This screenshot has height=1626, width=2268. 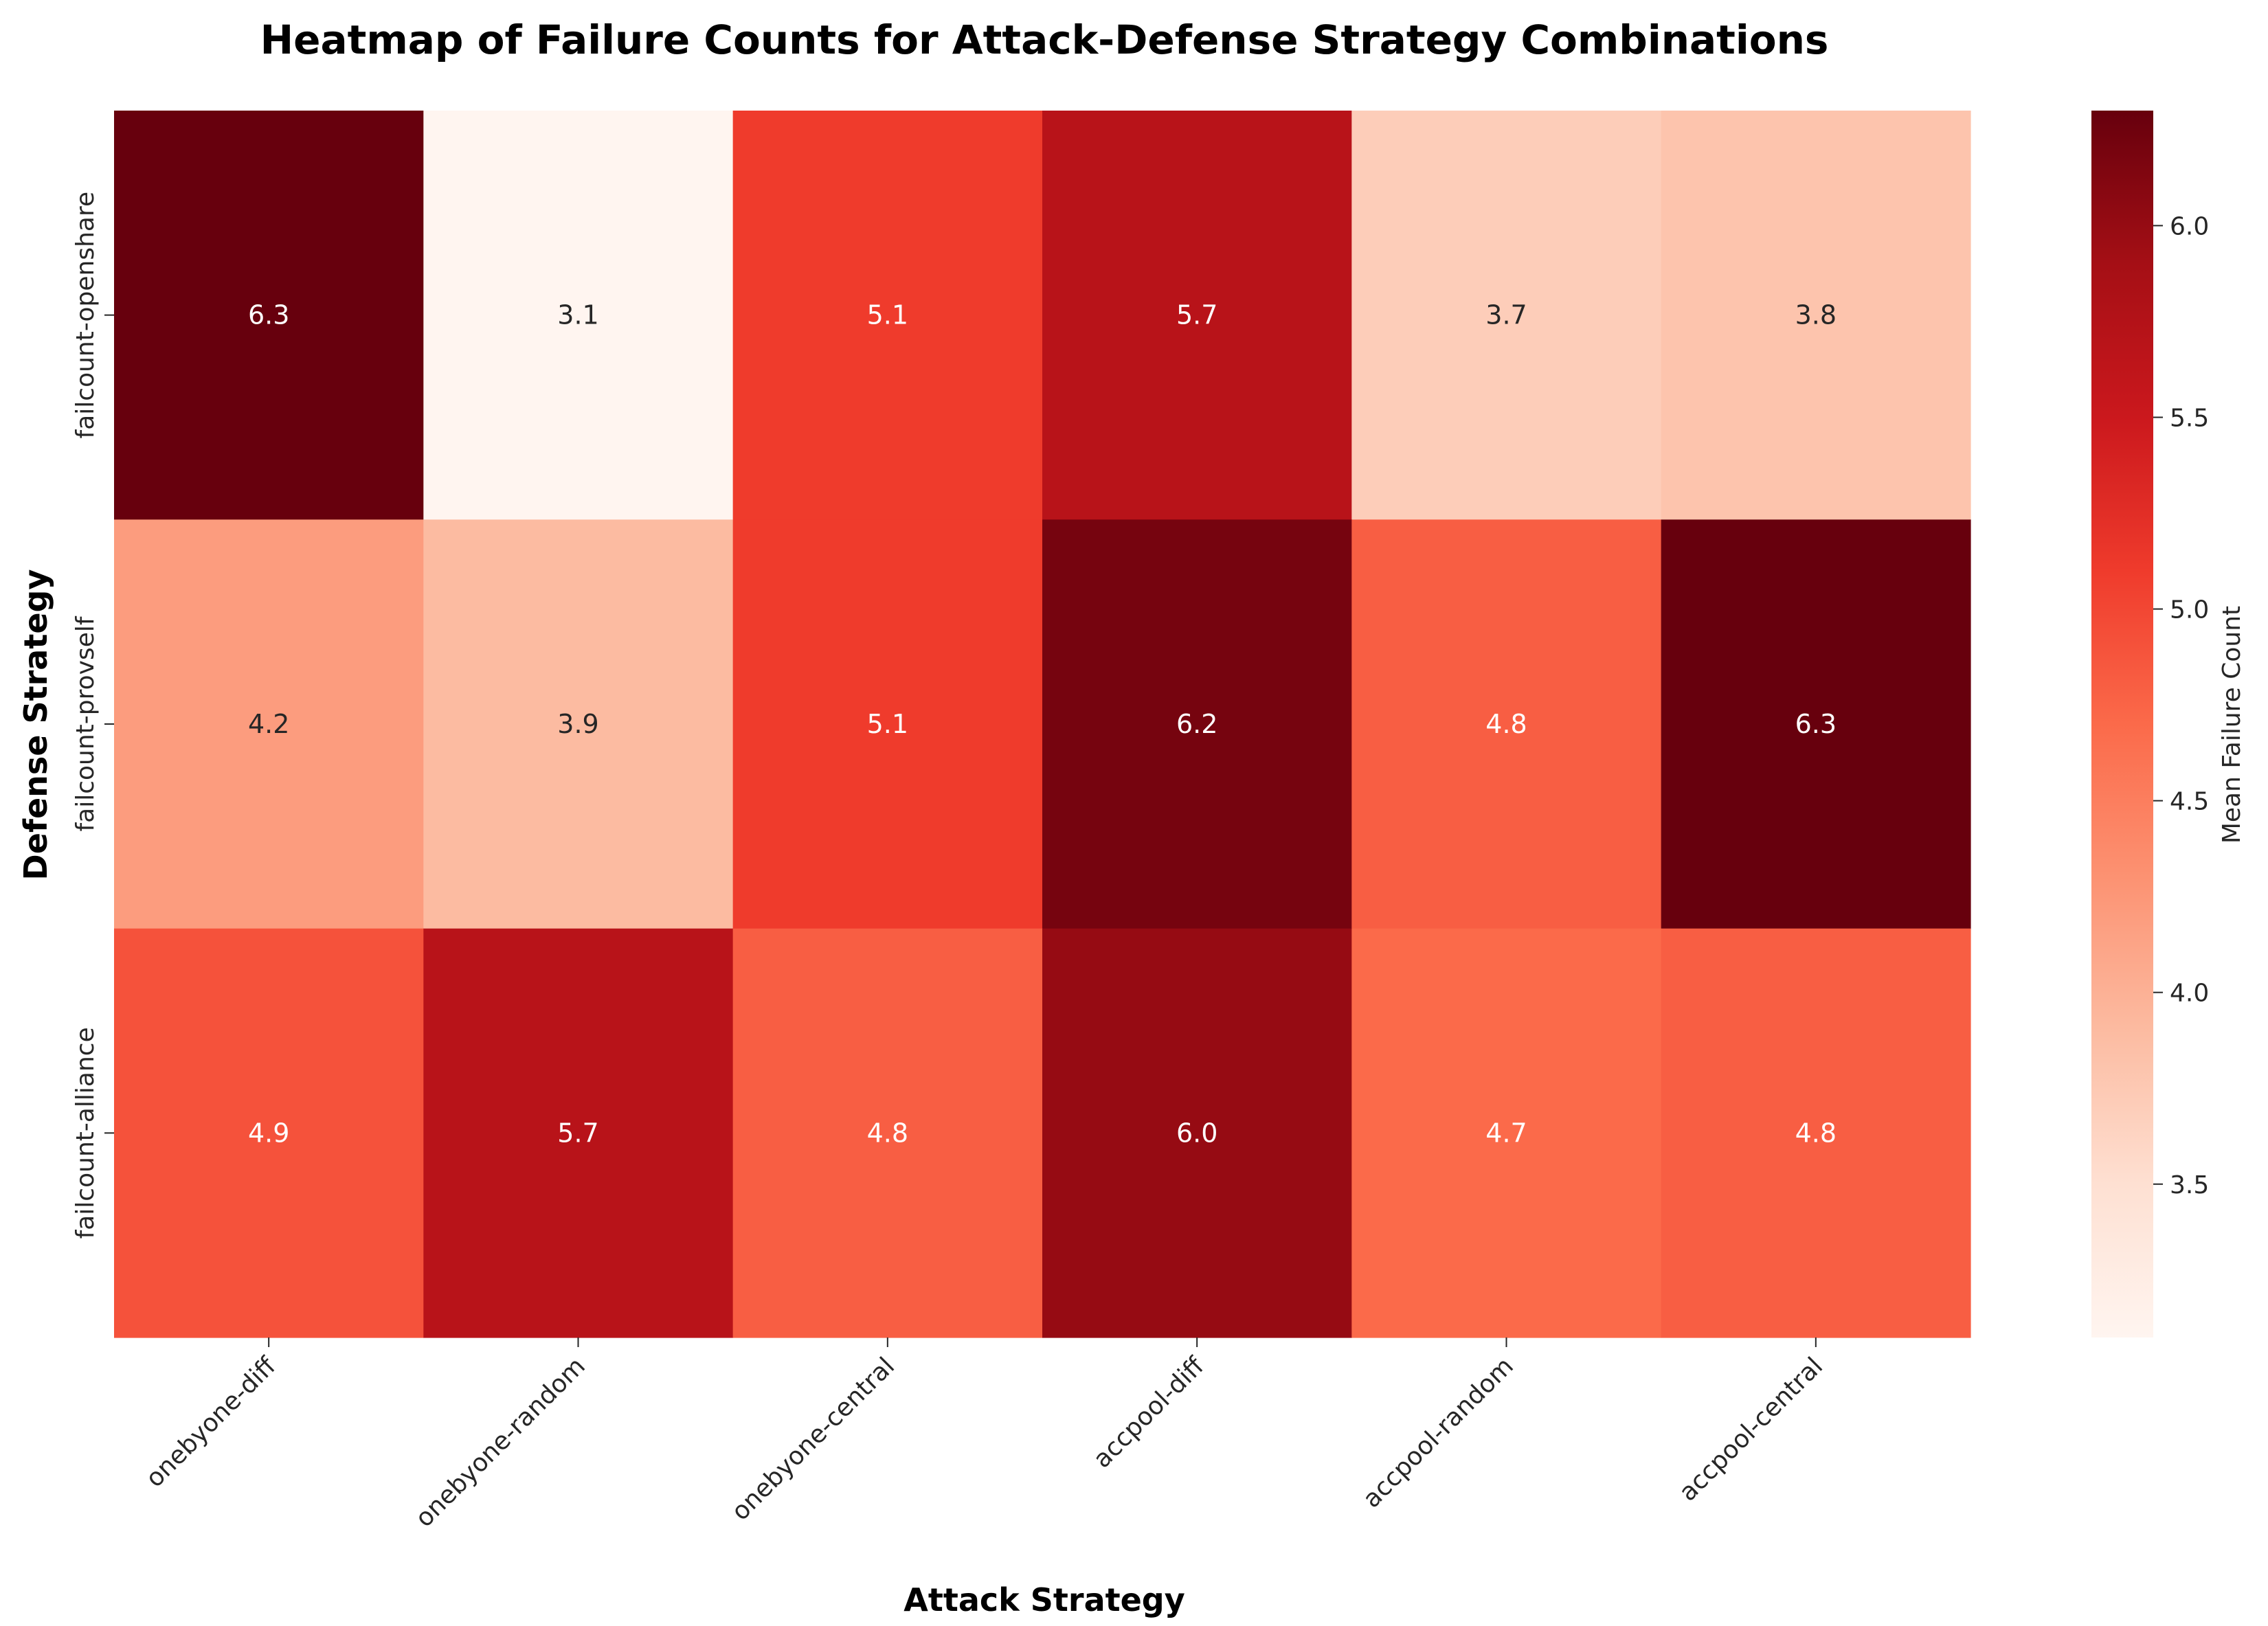 I want to click on y-tick-label-1: failcount-provself, so click(x=85, y=723).